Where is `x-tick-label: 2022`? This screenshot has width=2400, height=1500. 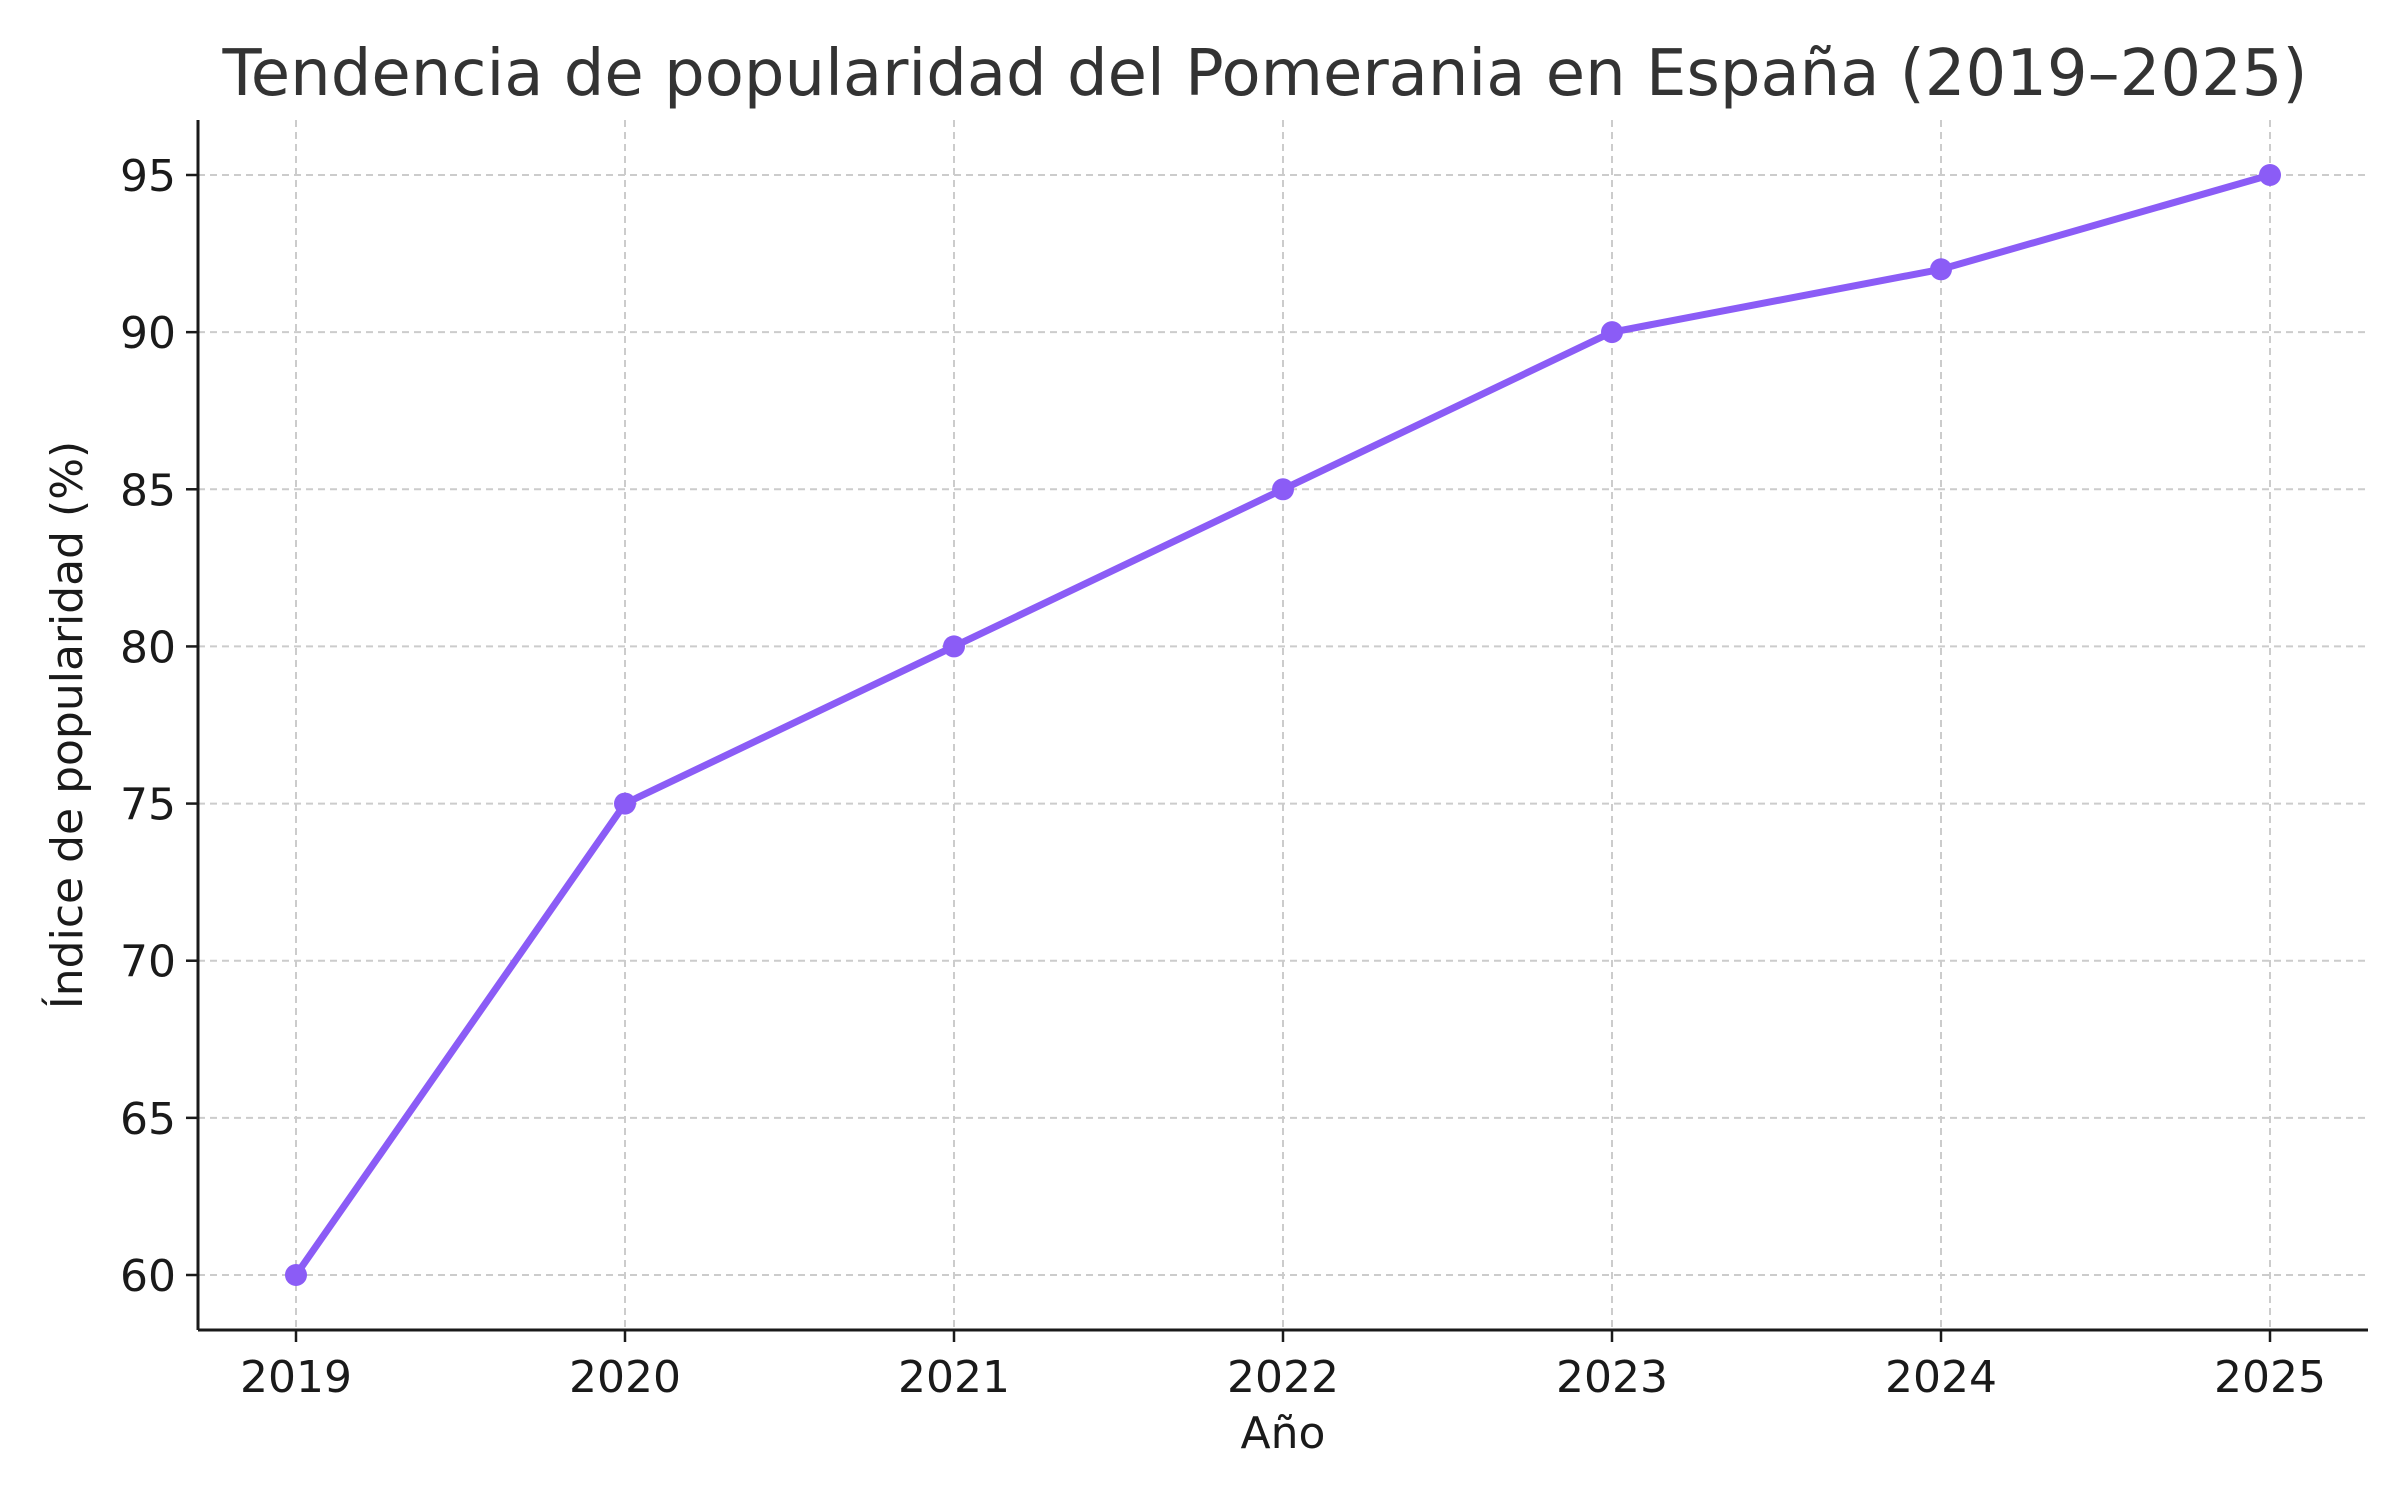
x-tick-label: 2022 is located at coordinates (1283, 1377).